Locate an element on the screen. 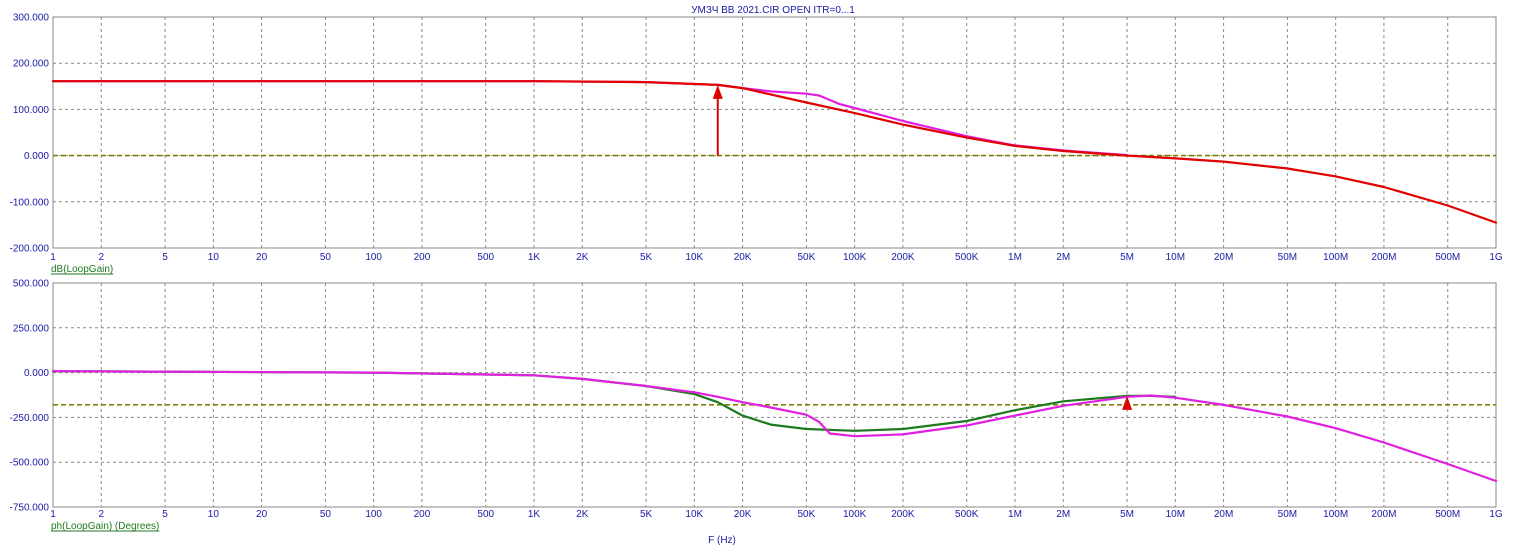 The image size is (1523, 557). y-expression-label: dB(LoopGain) is located at coordinates (82, 269).